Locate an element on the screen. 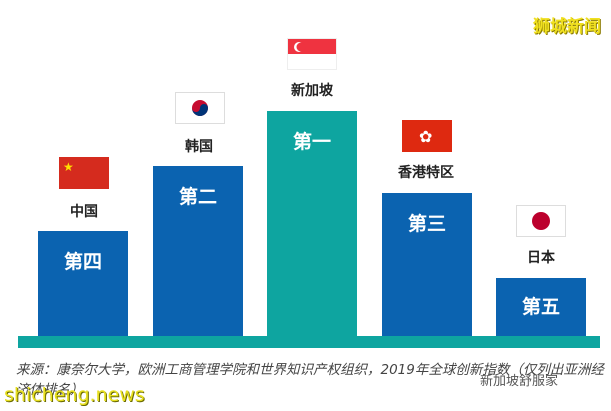 Image resolution: width=611 pixels, height=411 pixels. label-japan: 日本 is located at coordinates (541, 258).